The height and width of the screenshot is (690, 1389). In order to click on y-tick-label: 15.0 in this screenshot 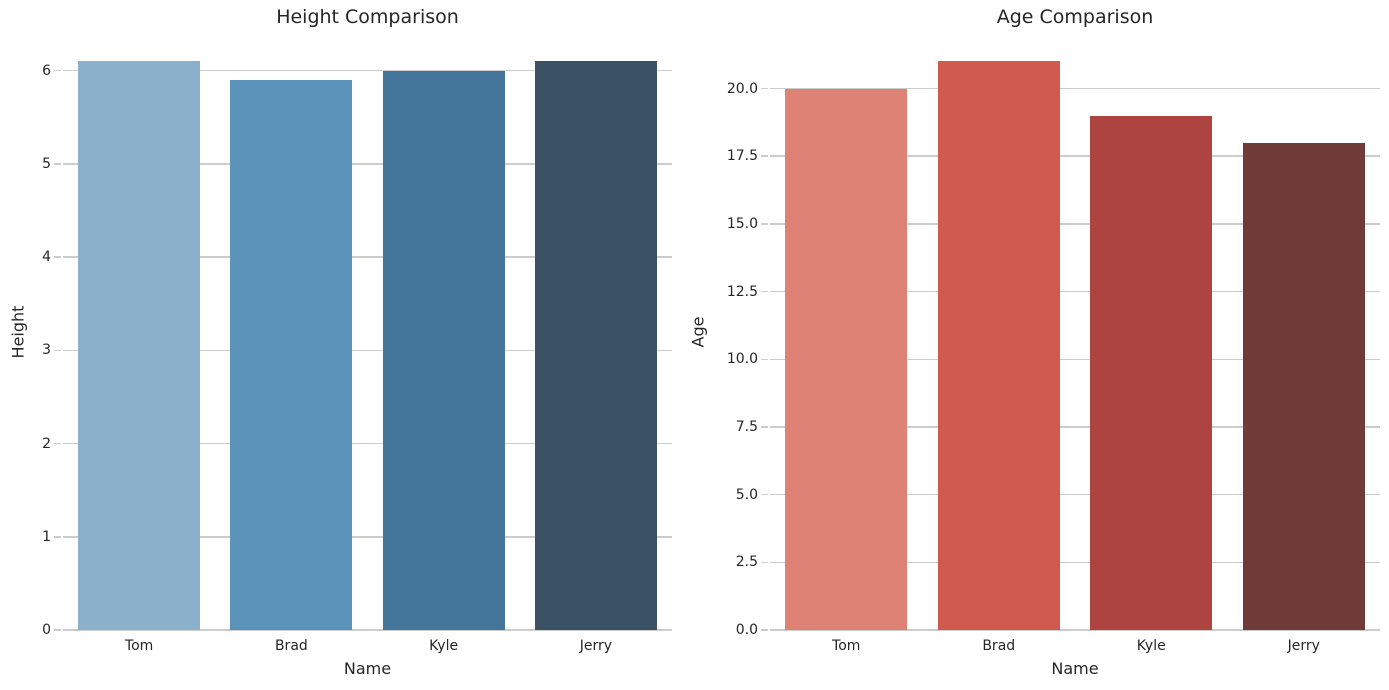, I will do `click(742, 223)`.